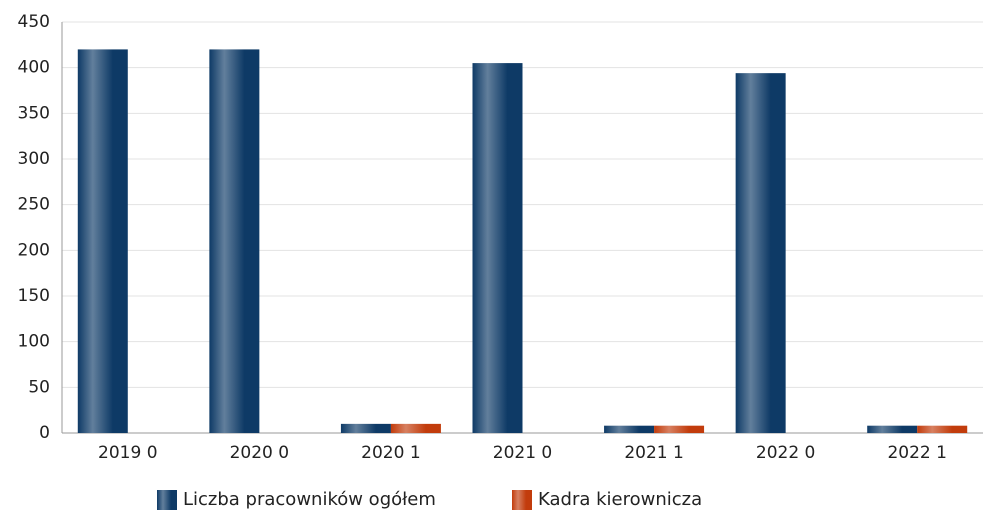 The height and width of the screenshot is (515, 985). Describe the element at coordinates (127, 453) in the screenshot. I see `x-tick-label: 2019 0` at that location.